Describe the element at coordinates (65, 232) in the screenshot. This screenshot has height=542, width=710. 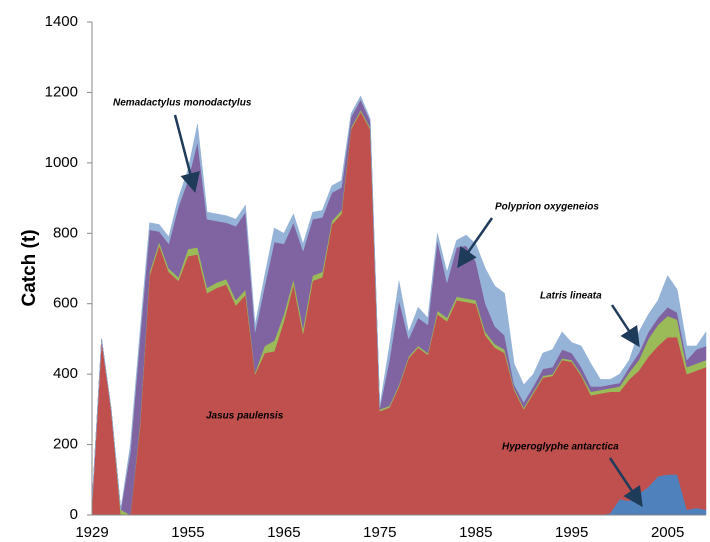
I see `y-tick-label: 800` at that location.